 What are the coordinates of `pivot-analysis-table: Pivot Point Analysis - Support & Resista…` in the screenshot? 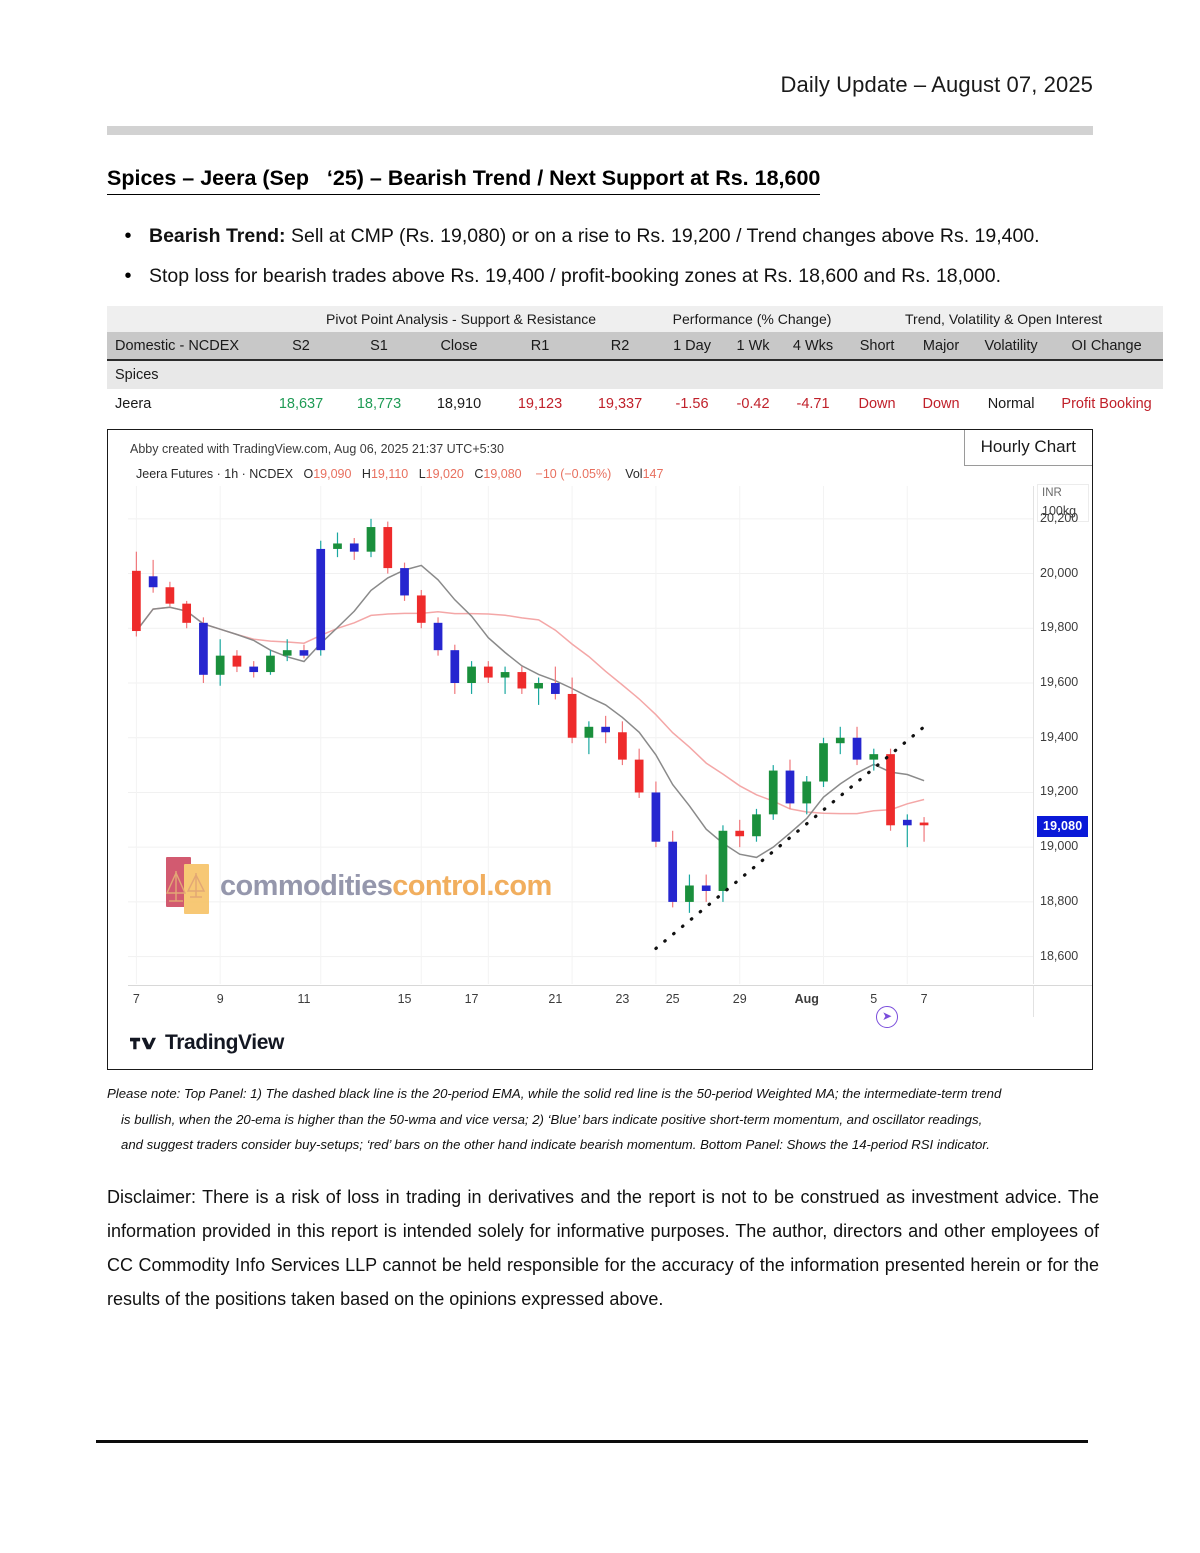 It's located at (635, 362).